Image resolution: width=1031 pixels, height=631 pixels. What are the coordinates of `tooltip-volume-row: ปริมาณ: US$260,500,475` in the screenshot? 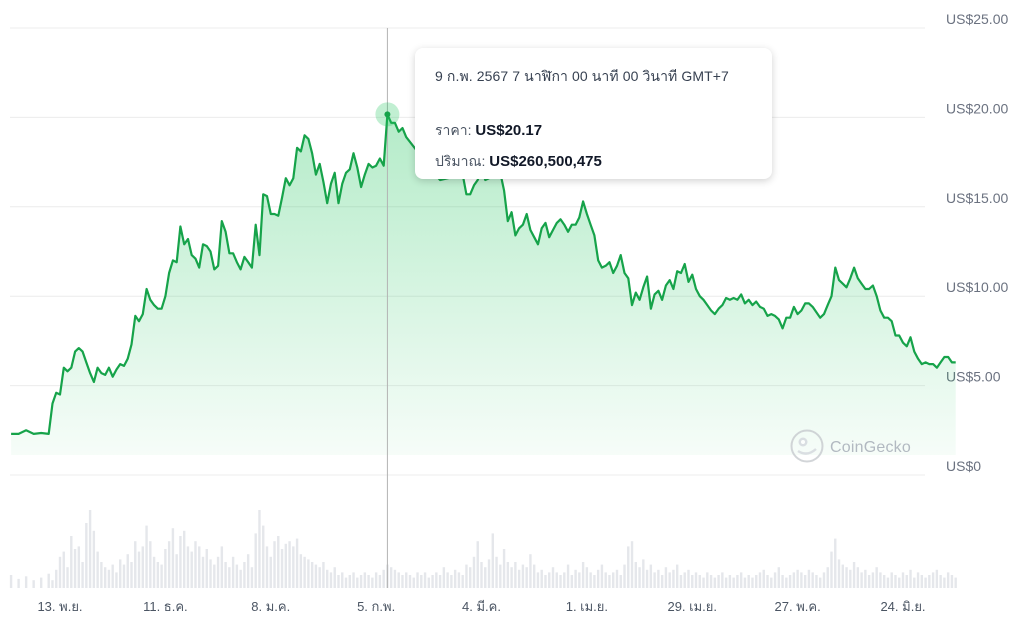 It's located at (603, 162).